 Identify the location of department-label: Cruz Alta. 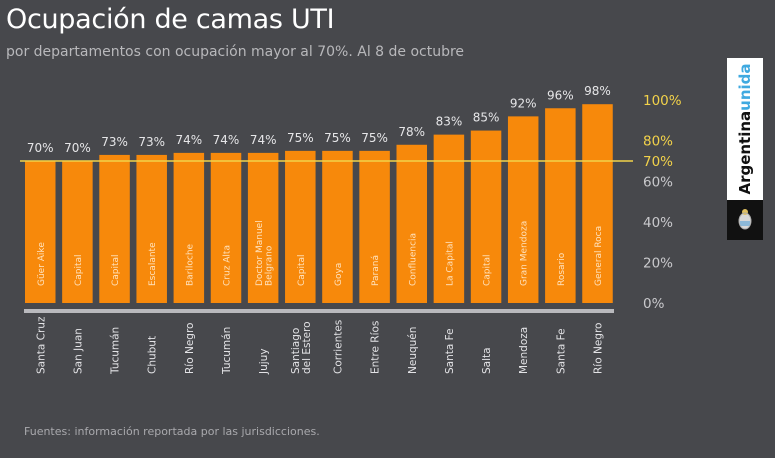
(228, 265).